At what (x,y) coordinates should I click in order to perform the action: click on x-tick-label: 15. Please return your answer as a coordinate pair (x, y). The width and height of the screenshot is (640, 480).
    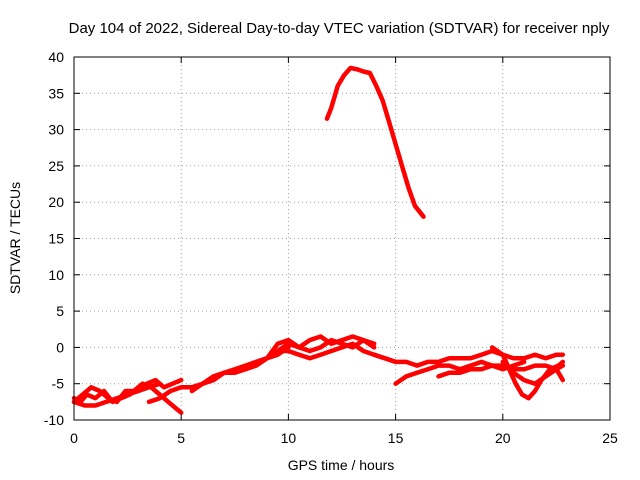
    Looking at the image, I should click on (396, 438).